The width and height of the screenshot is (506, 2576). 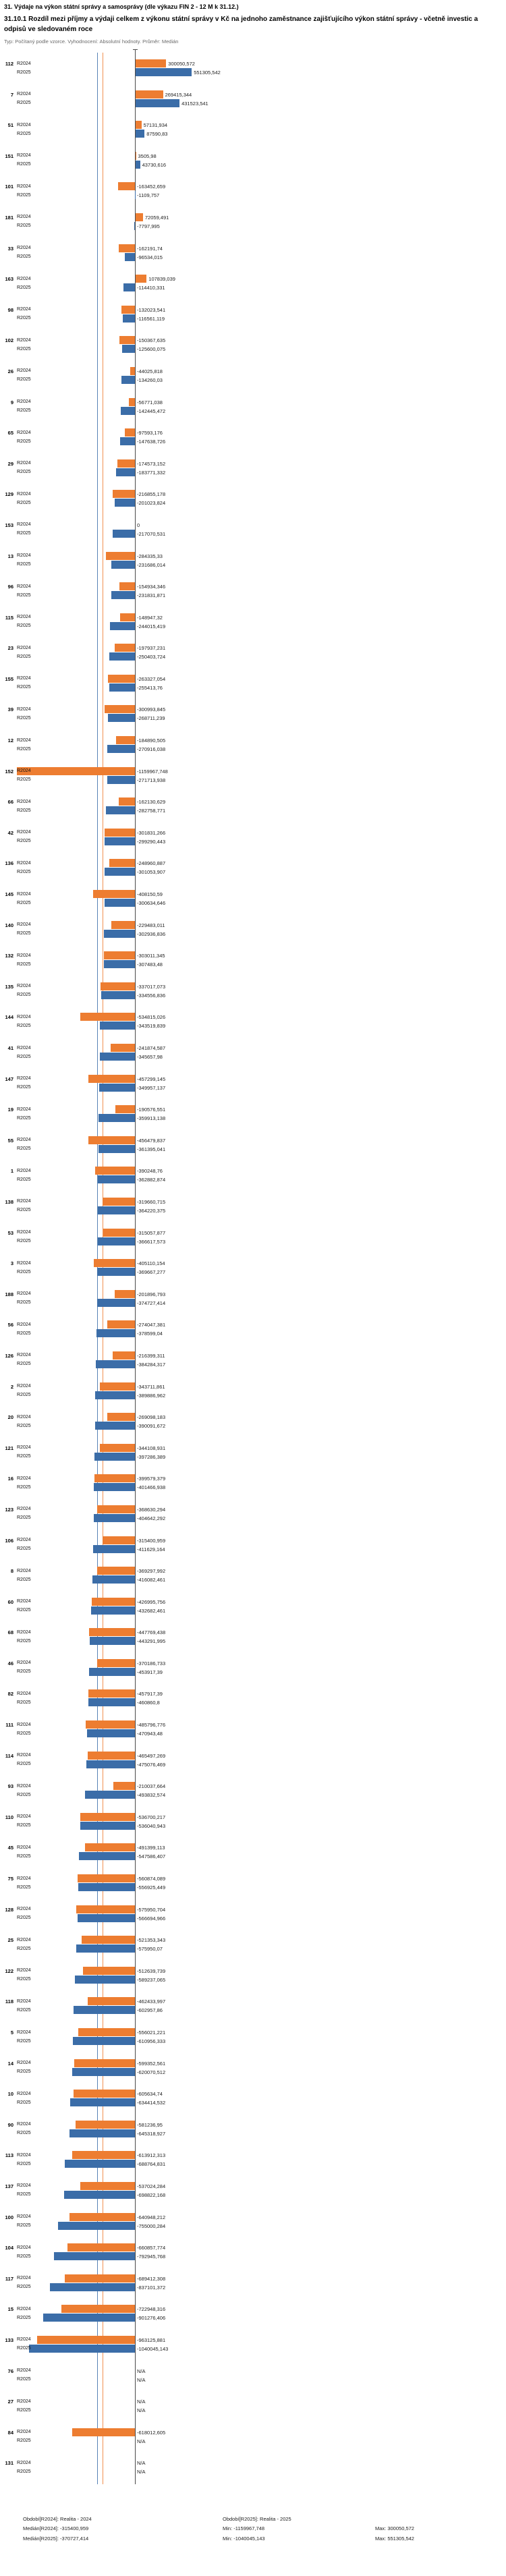 What do you see at coordinates (253, 2309) in the screenshot?
I see `bar-row-r2024: 15 R2024 -722948,316` at bounding box center [253, 2309].